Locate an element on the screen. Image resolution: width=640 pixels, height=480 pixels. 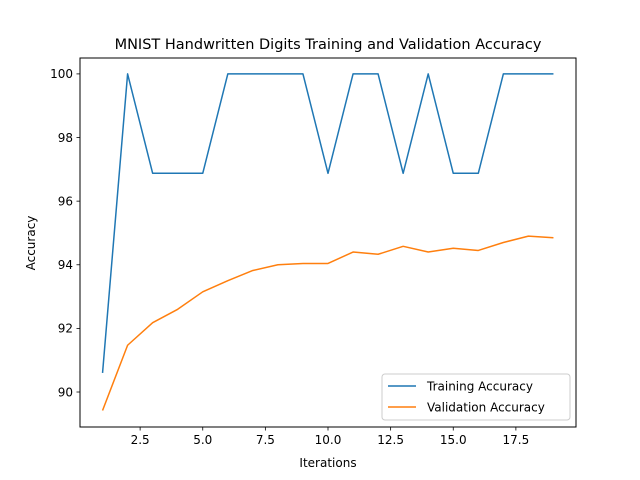
y-tick-label: 90 is located at coordinates (65, 392).